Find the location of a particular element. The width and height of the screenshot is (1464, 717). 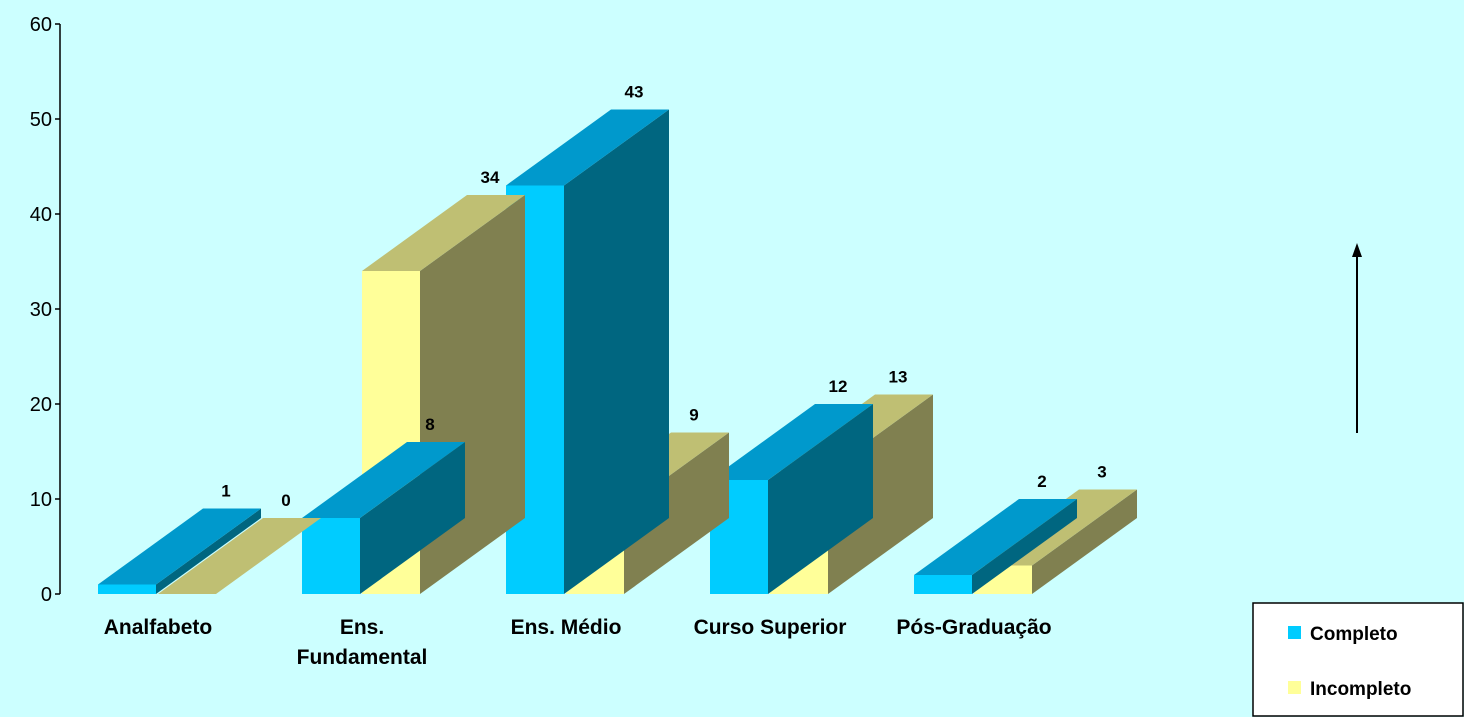

data-label: 8 is located at coordinates (429, 424).